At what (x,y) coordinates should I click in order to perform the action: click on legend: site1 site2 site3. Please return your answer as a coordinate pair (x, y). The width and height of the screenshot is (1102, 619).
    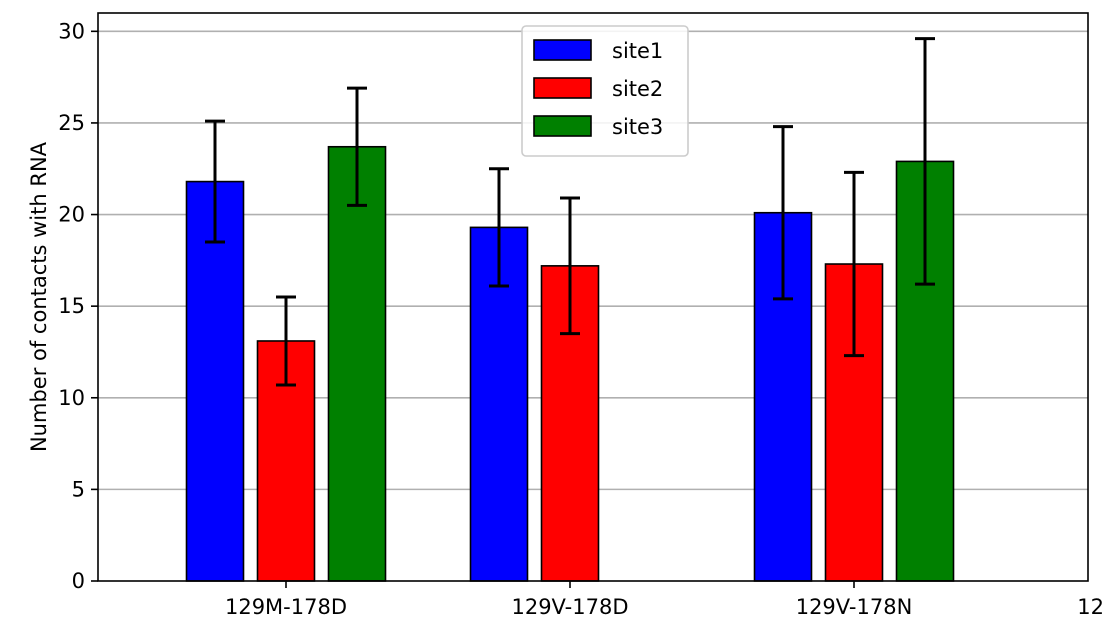
    Looking at the image, I should click on (605, 91).